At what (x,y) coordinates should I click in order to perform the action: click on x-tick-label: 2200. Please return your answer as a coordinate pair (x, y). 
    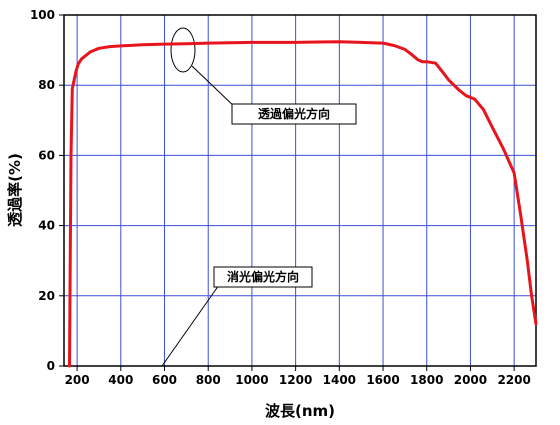
    Looking at the image, I should click on (513, 380).